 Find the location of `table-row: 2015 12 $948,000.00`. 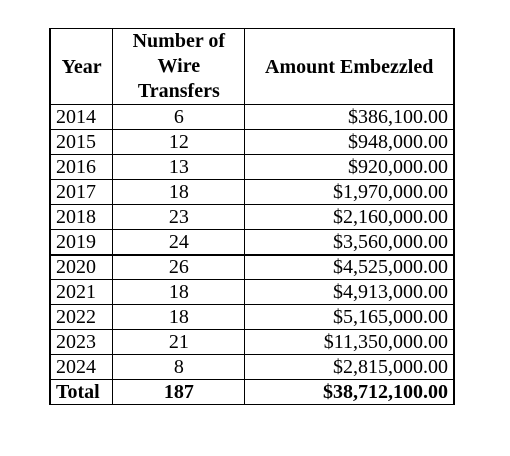

table-row: 2015 12 $948,000.00 is located at coordinates (252, 142).